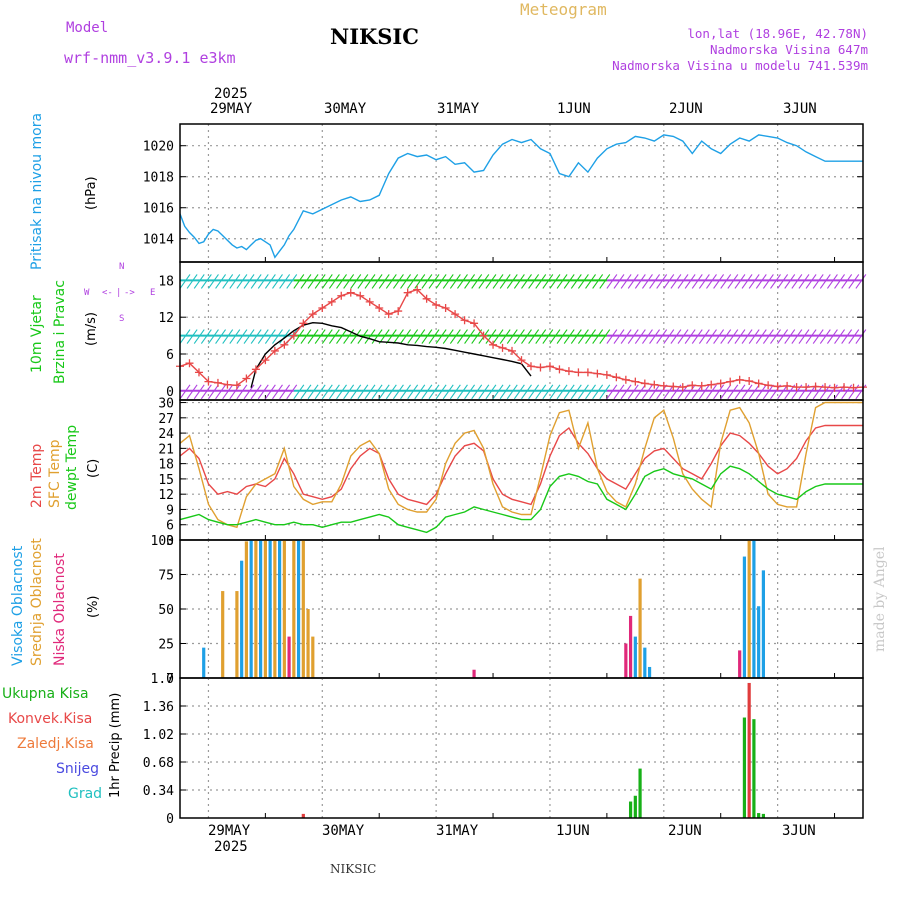 This screenshot has height=900, width=900. I want to click on precip-panel-frame, so click(521, 748).